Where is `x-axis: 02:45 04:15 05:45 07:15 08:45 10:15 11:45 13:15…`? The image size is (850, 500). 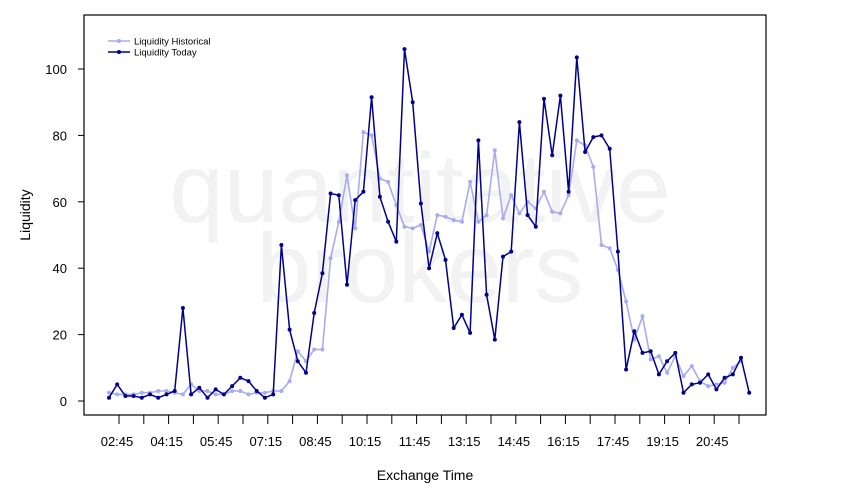
x-axis: 02:45 04:15 05:45 07:15 08:45 10:15 11:45 13:15… is located at coordinates (420, 432).